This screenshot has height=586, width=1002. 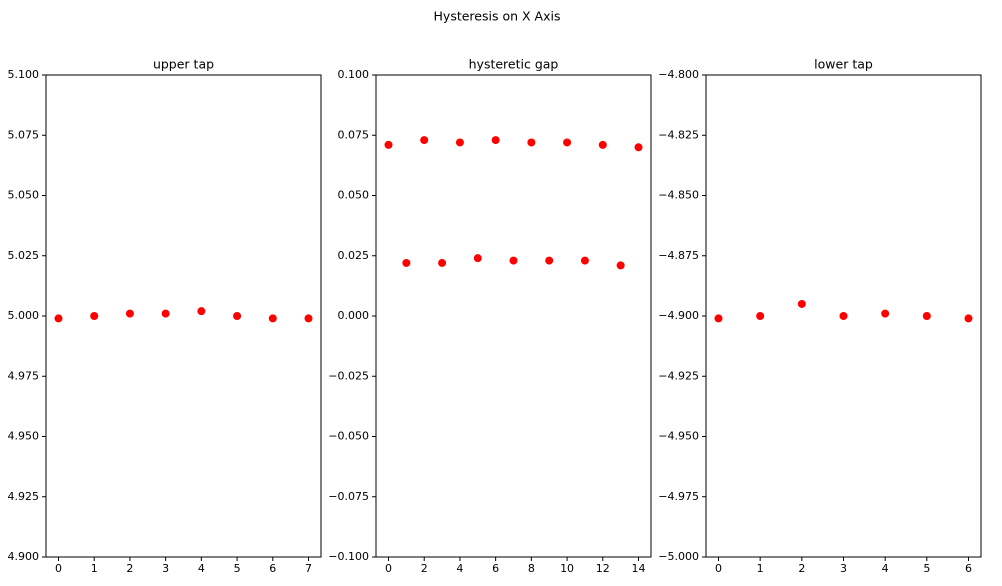 I want to click on y-tick-label: −4.875, so click(x=678, y=255).